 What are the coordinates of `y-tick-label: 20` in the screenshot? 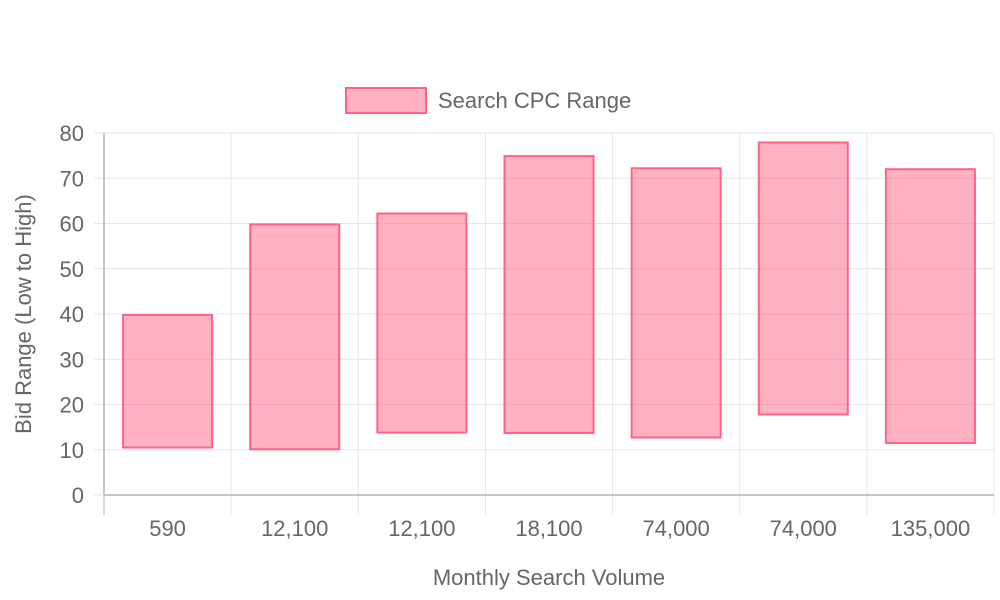 It's located at (72, 405).